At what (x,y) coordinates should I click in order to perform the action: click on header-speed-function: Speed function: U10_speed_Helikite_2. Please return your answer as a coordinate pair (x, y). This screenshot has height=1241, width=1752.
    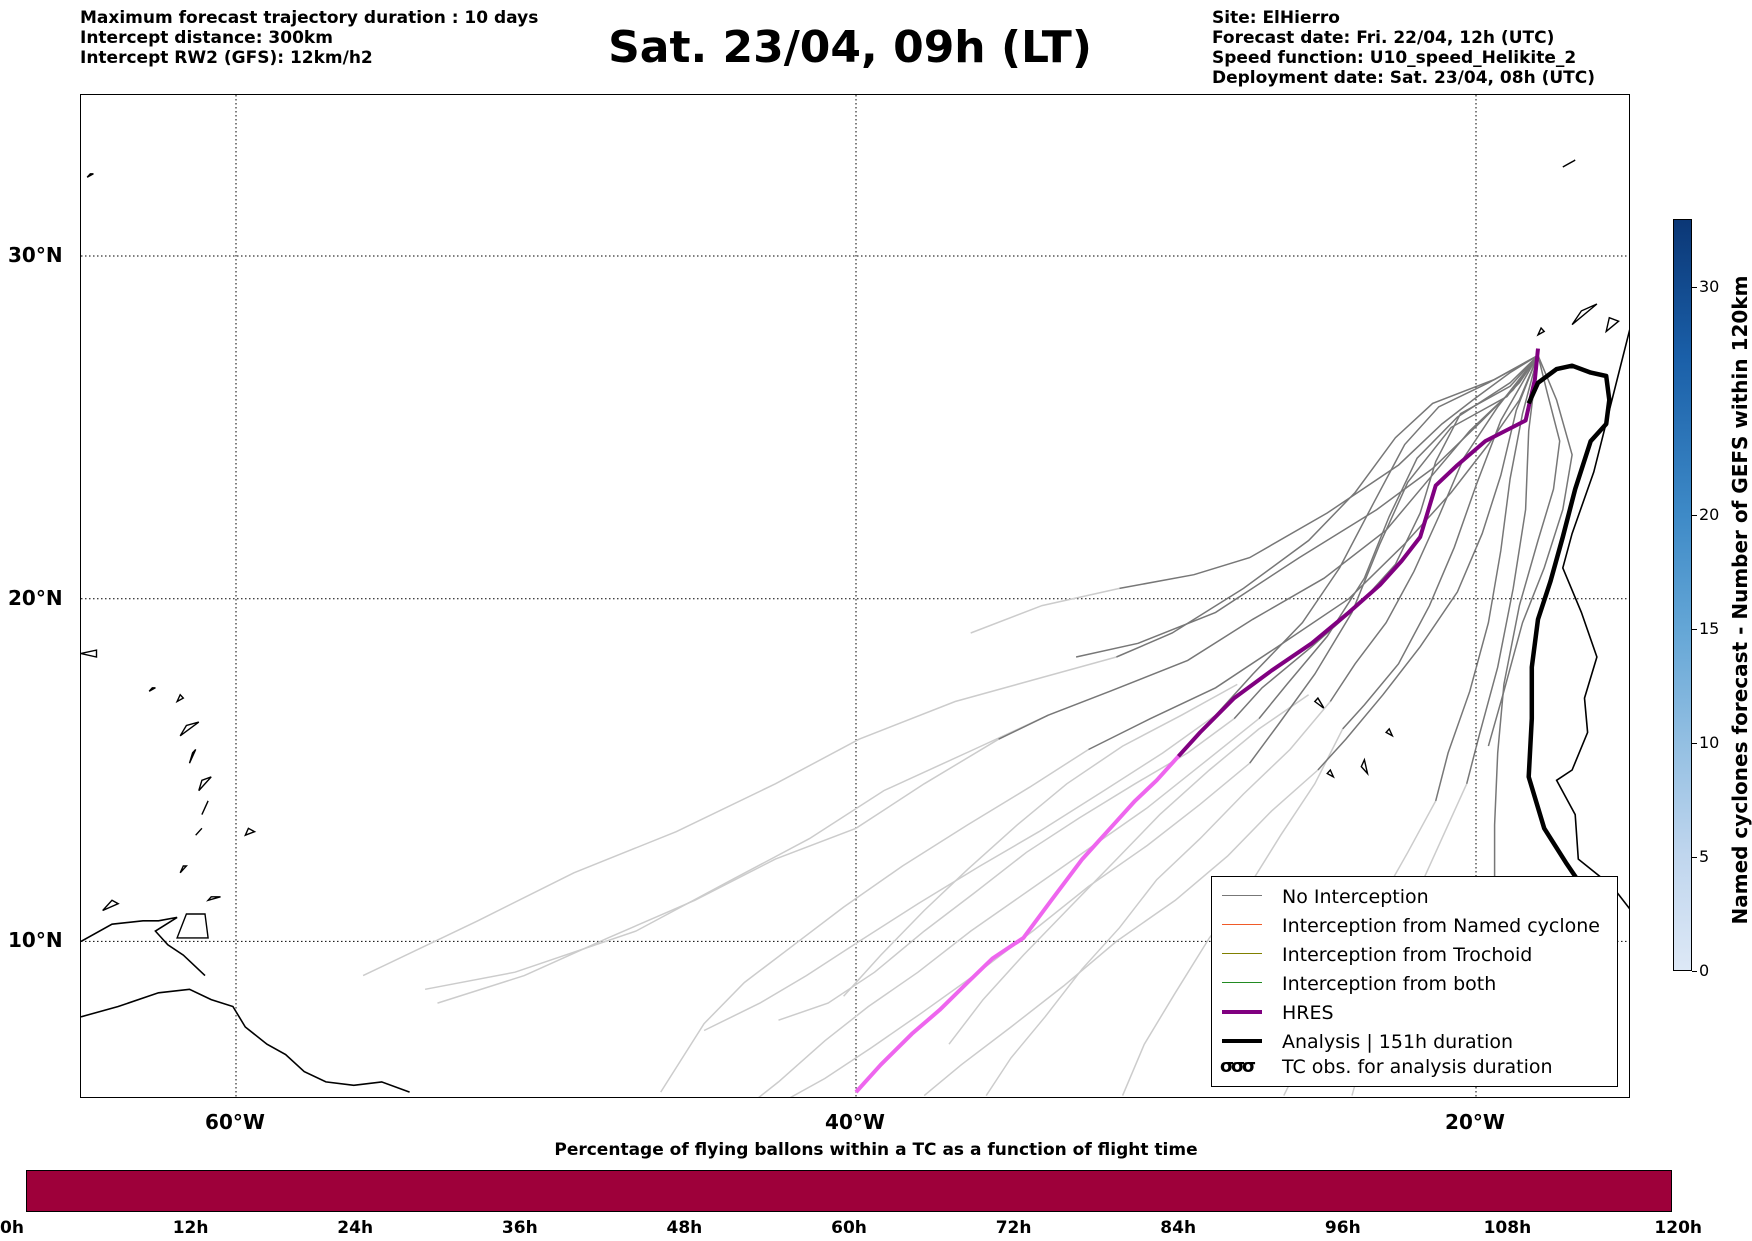
    Looking at the image, I should click on (1394, 58).